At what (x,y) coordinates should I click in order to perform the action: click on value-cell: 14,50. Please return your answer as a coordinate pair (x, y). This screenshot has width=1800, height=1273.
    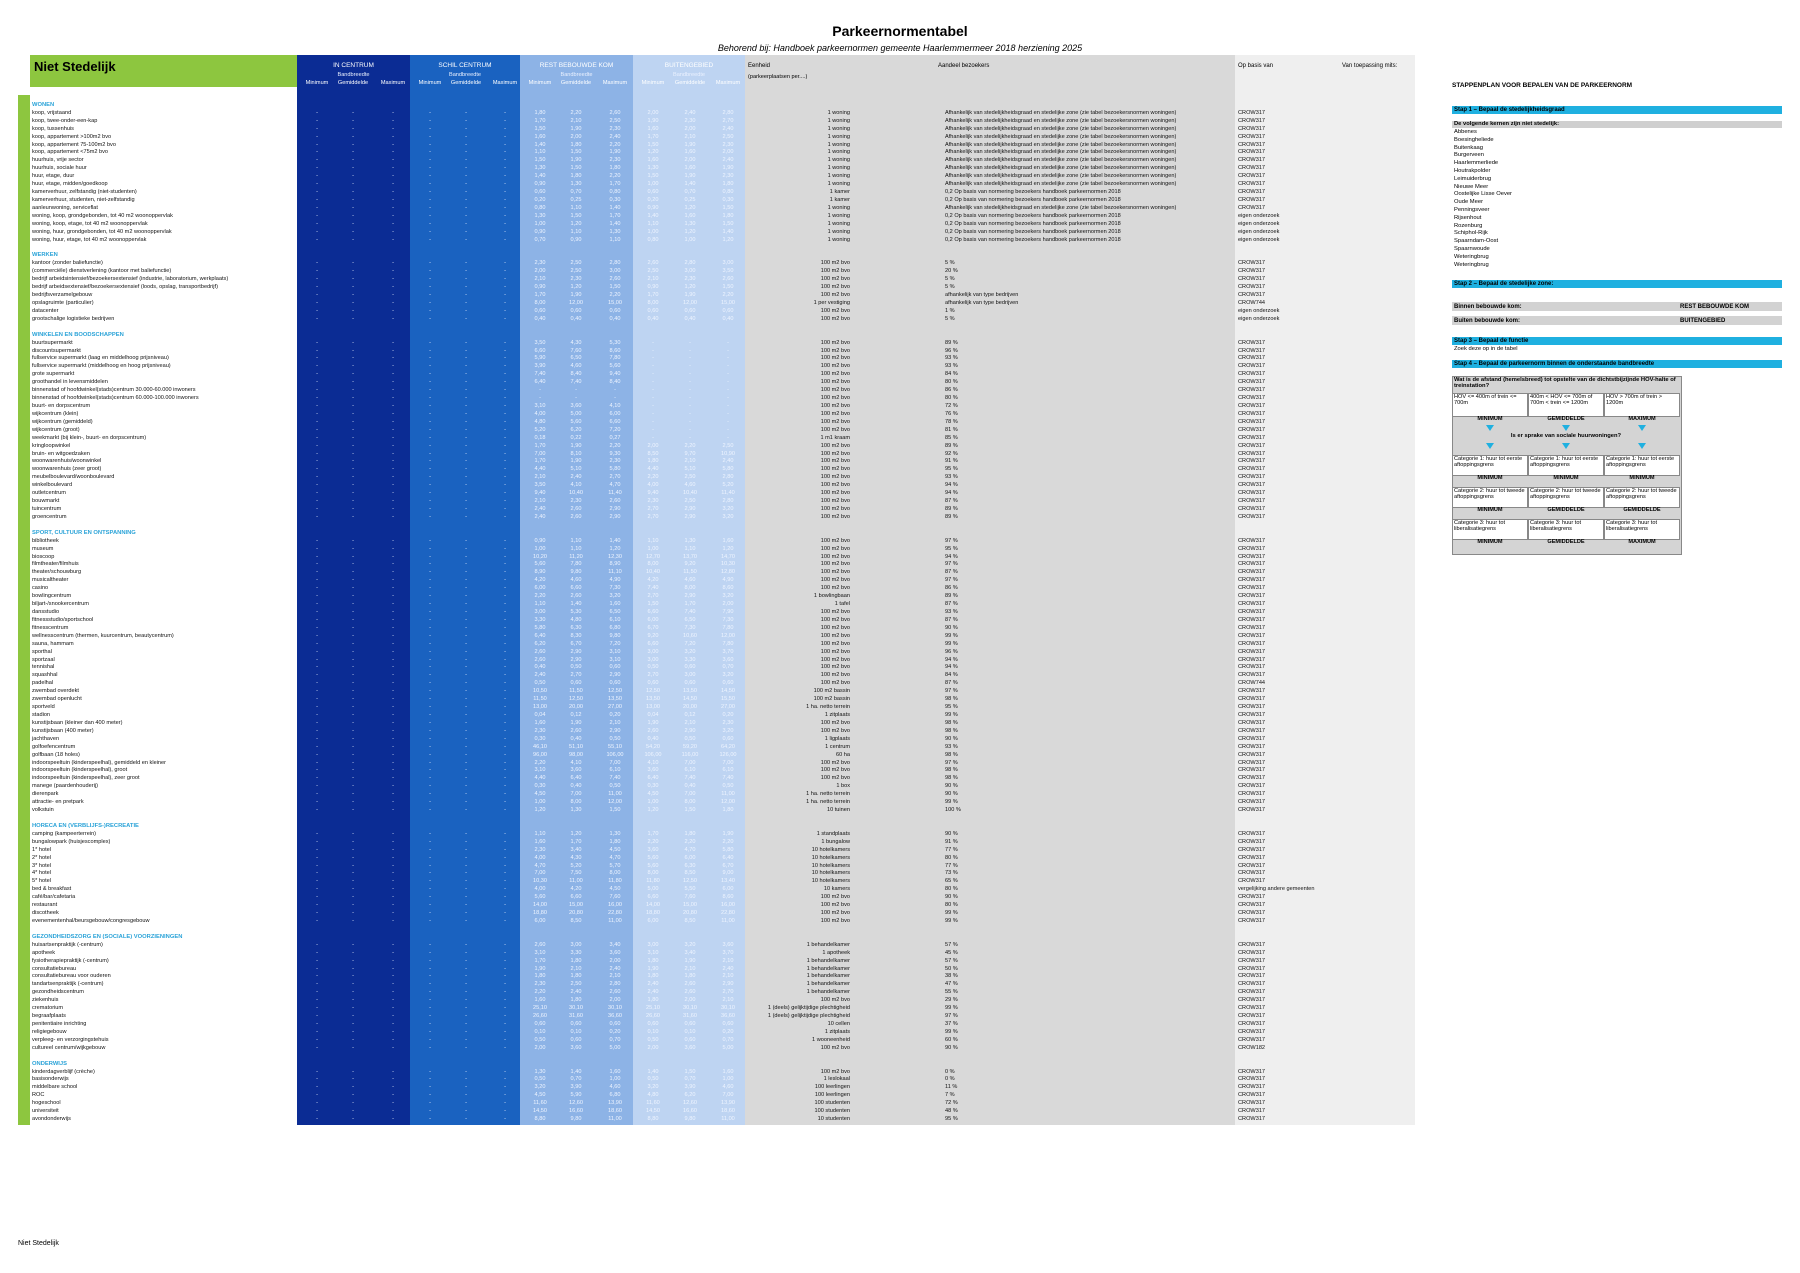
    Looking at the image, I should click on (540, 1111).